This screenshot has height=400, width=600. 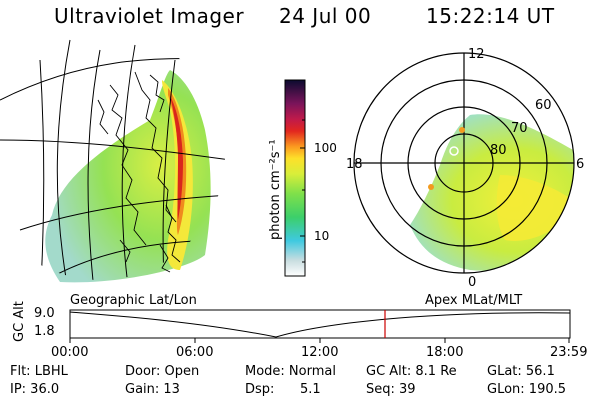 I want to click on altitude-tick-bottom: 1.8, so click(x=44, y=331).